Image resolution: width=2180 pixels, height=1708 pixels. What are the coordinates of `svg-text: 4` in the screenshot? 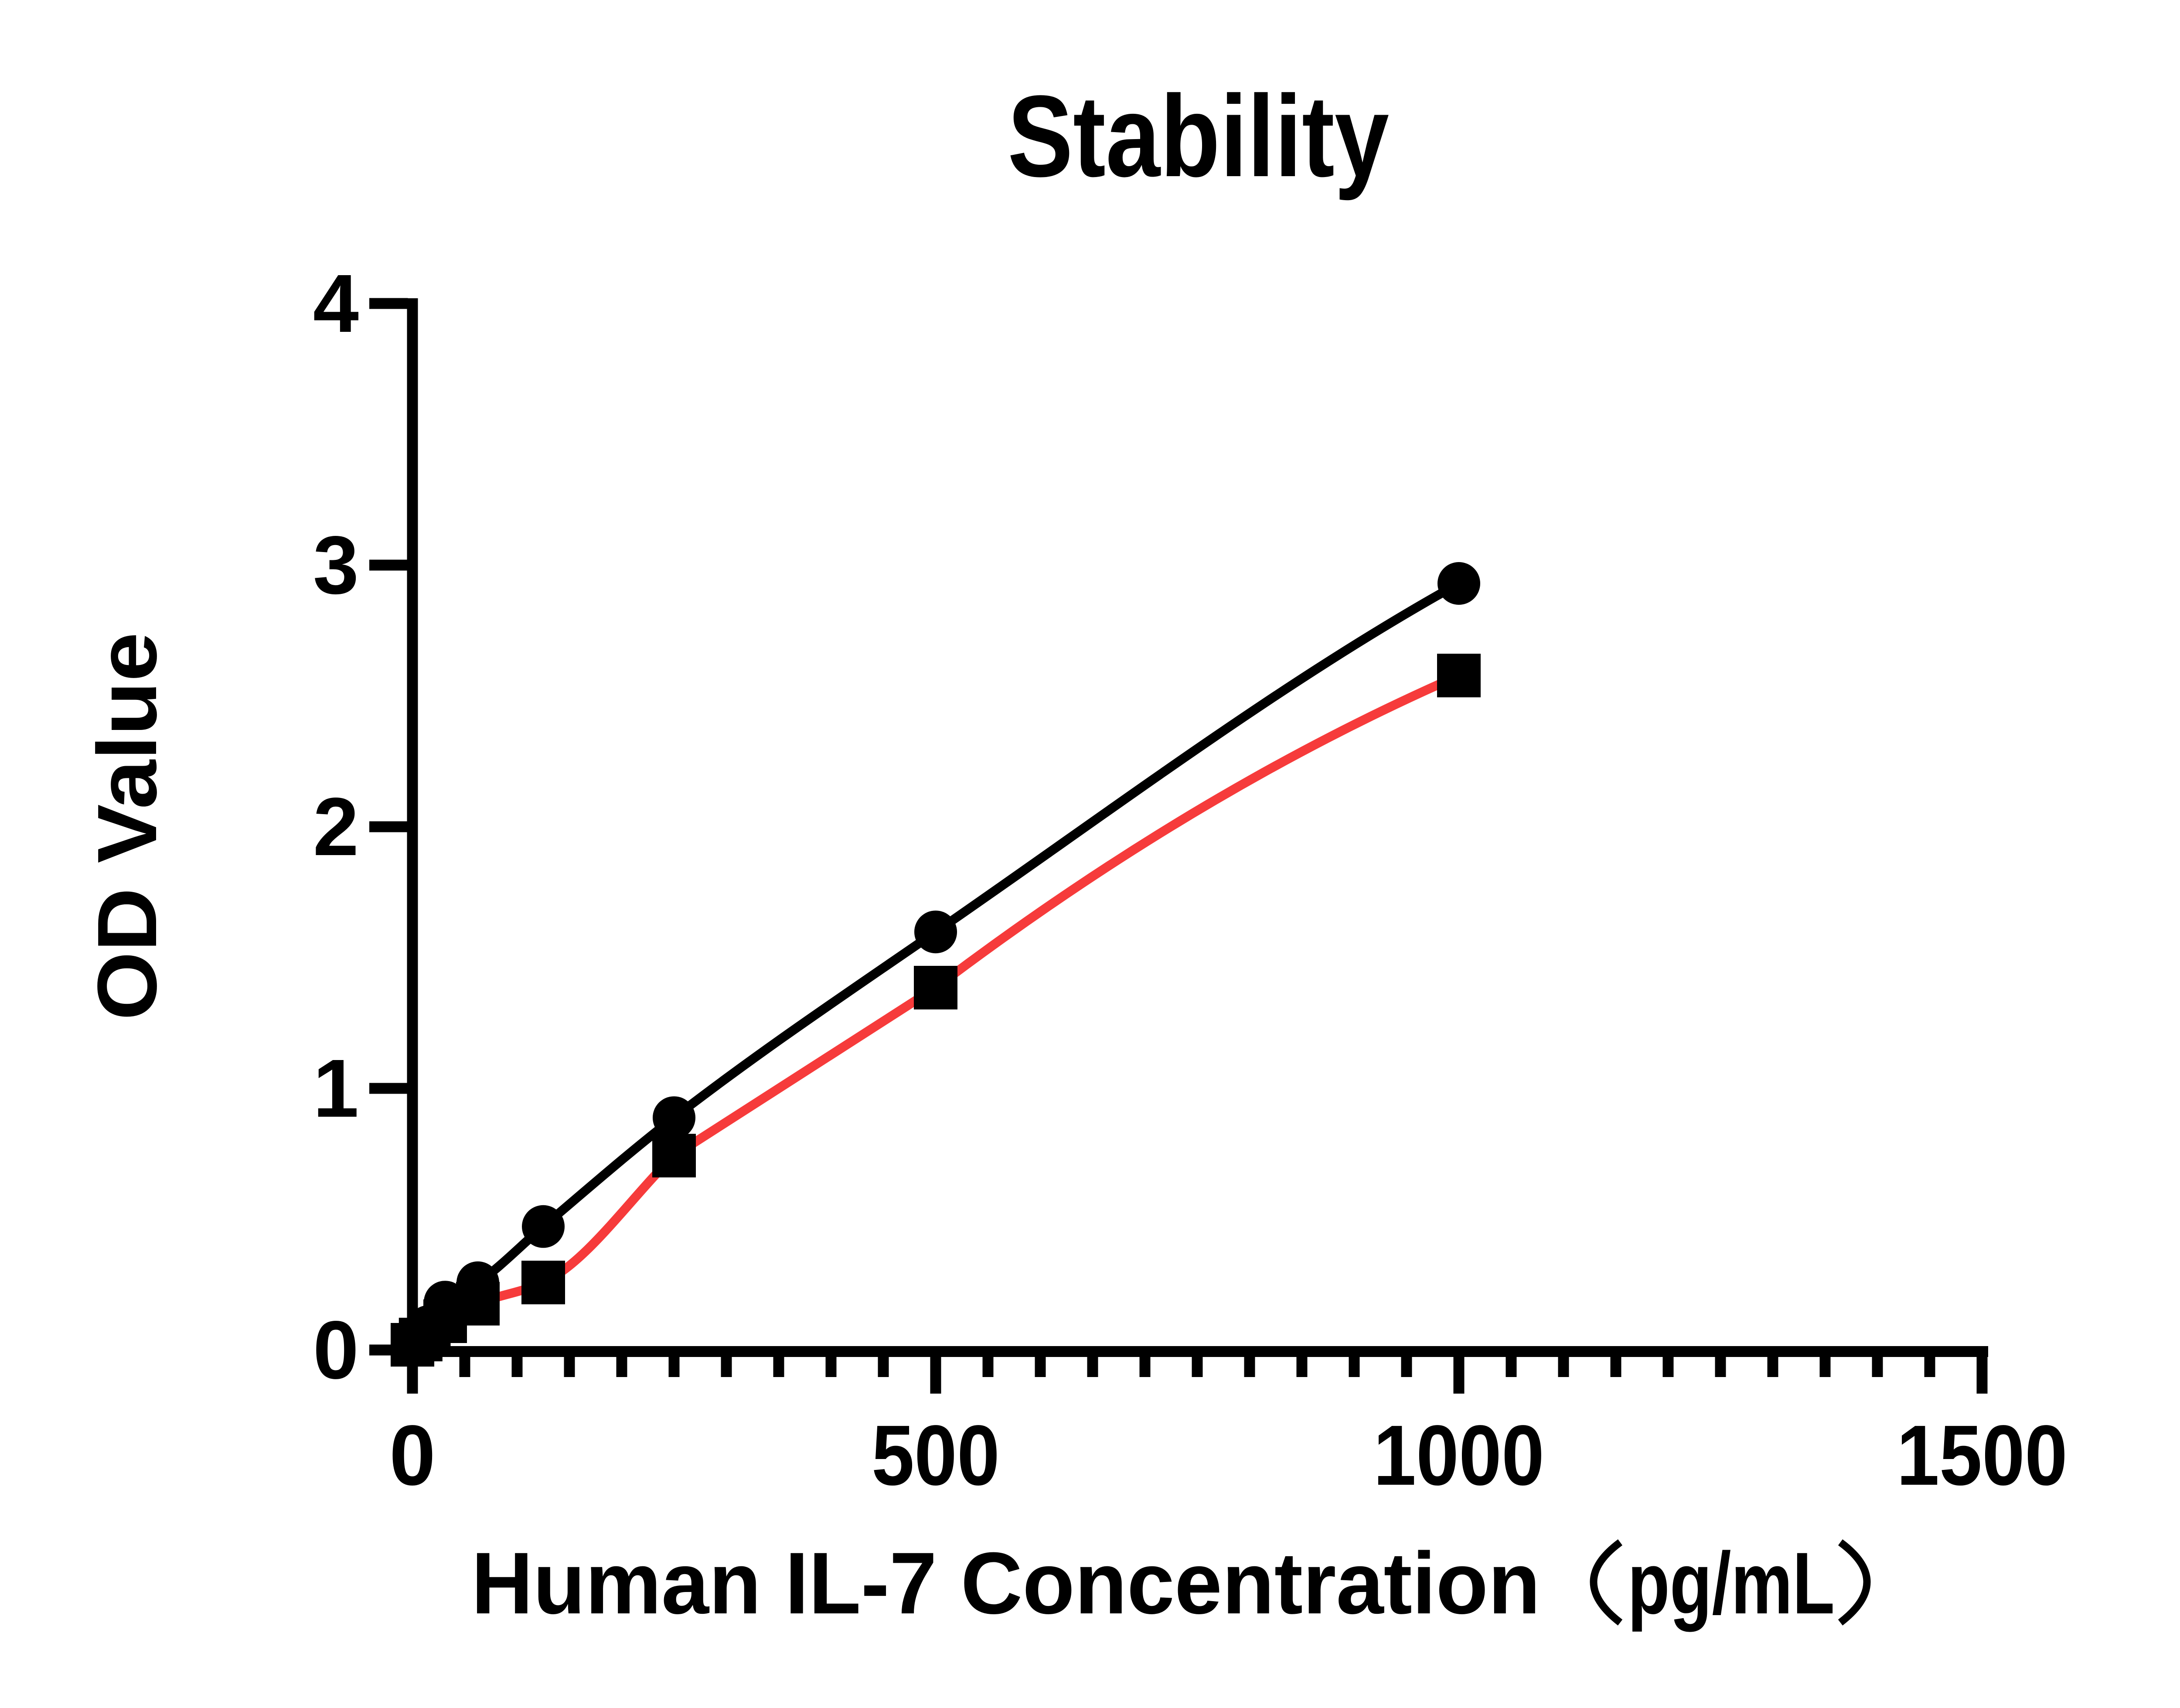 It's located at (336, 304).